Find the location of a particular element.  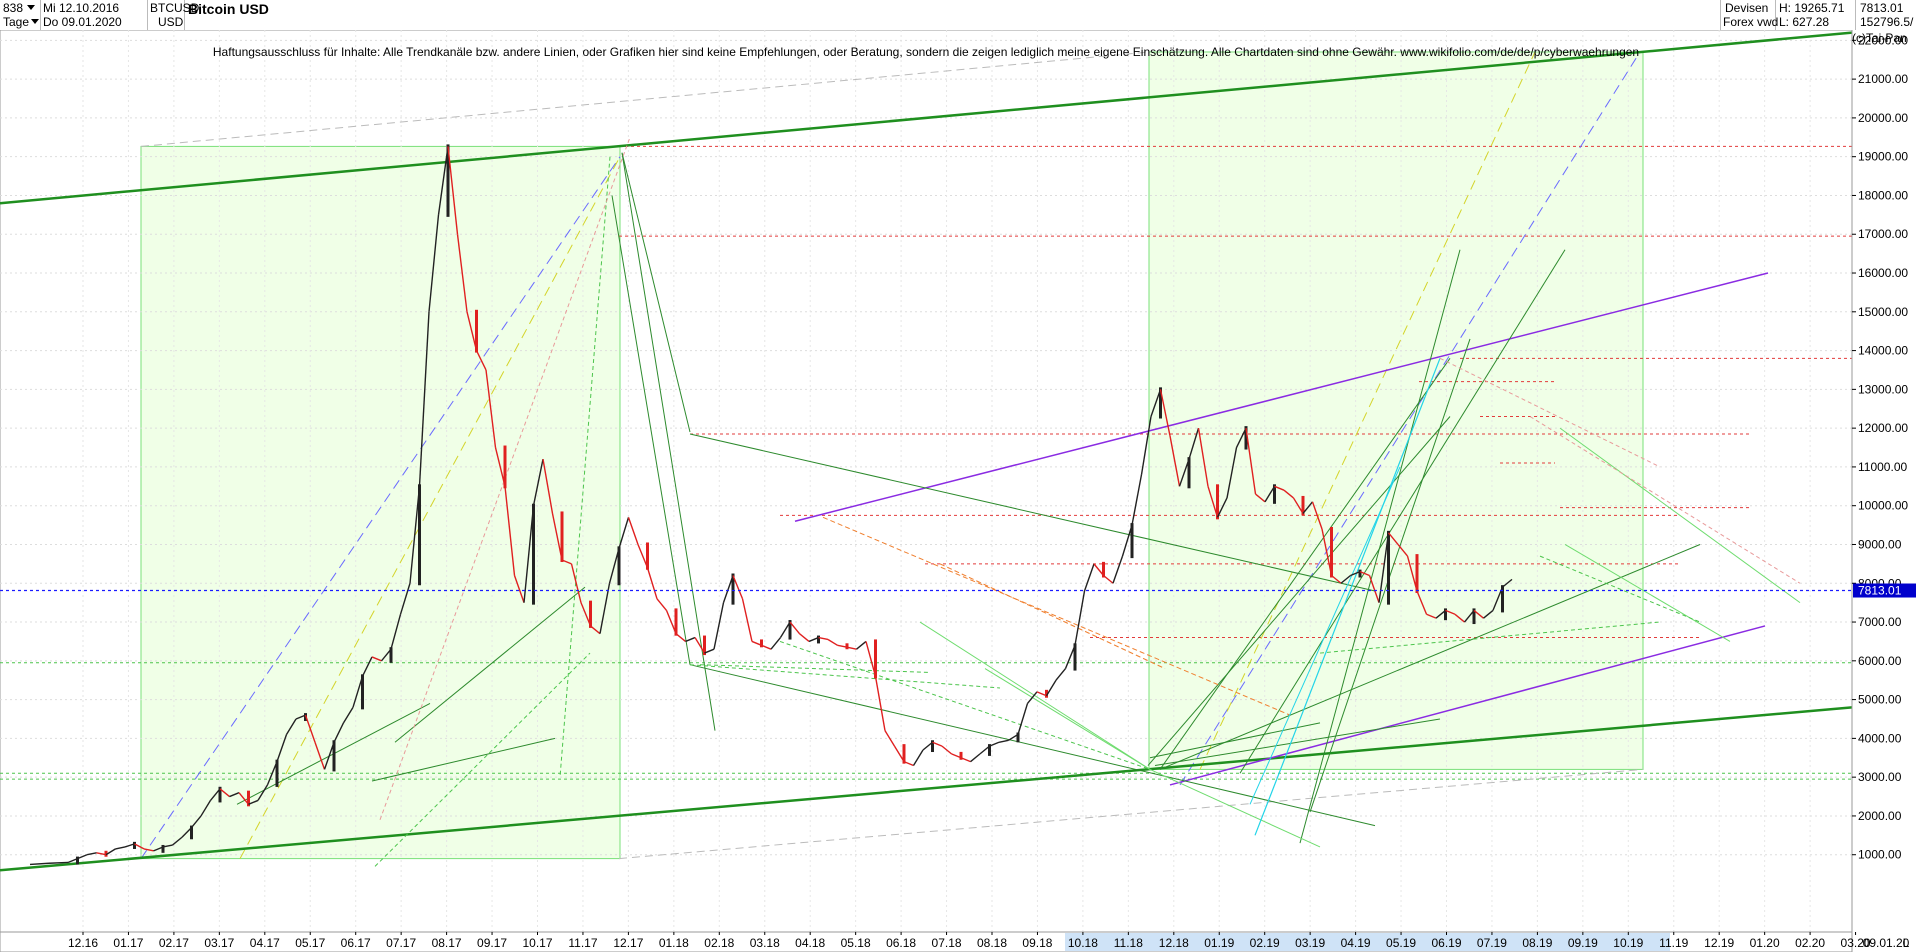

y-tick-label: 9000.00 is located at coordinates (1880, 544).